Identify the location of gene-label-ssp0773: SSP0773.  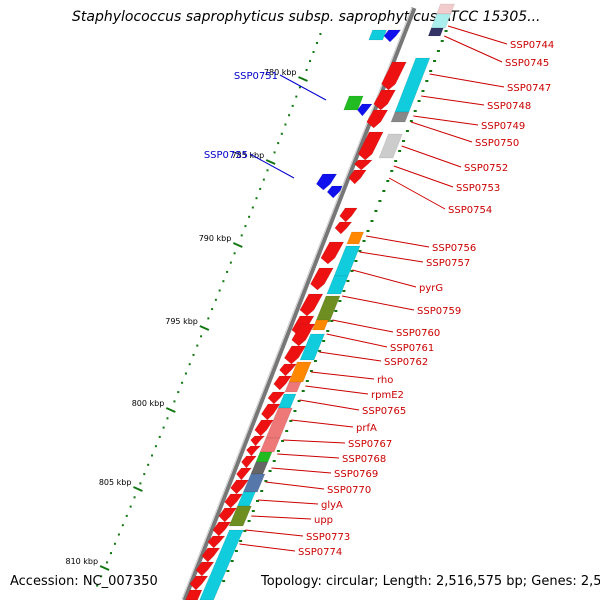
(328, 537).